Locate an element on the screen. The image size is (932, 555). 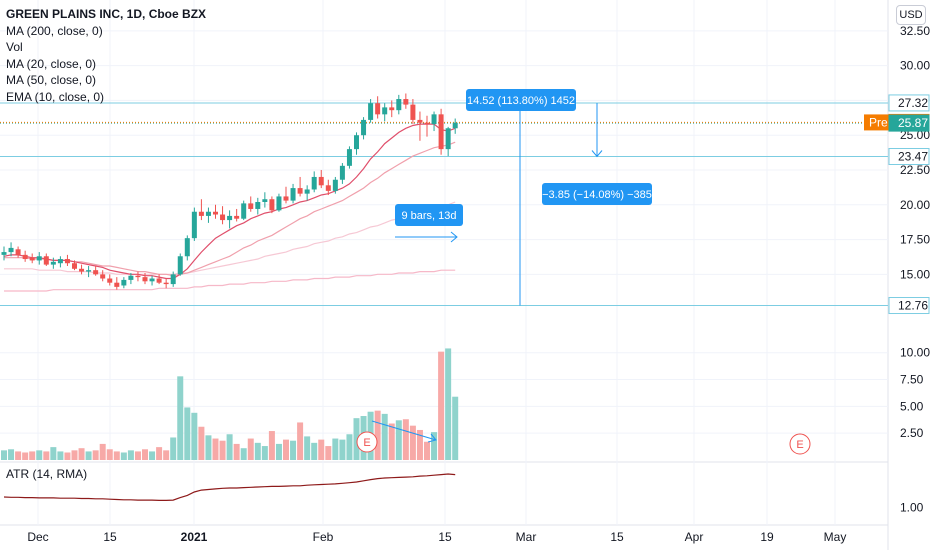
ma20-line is located at coordinates (230, 209).